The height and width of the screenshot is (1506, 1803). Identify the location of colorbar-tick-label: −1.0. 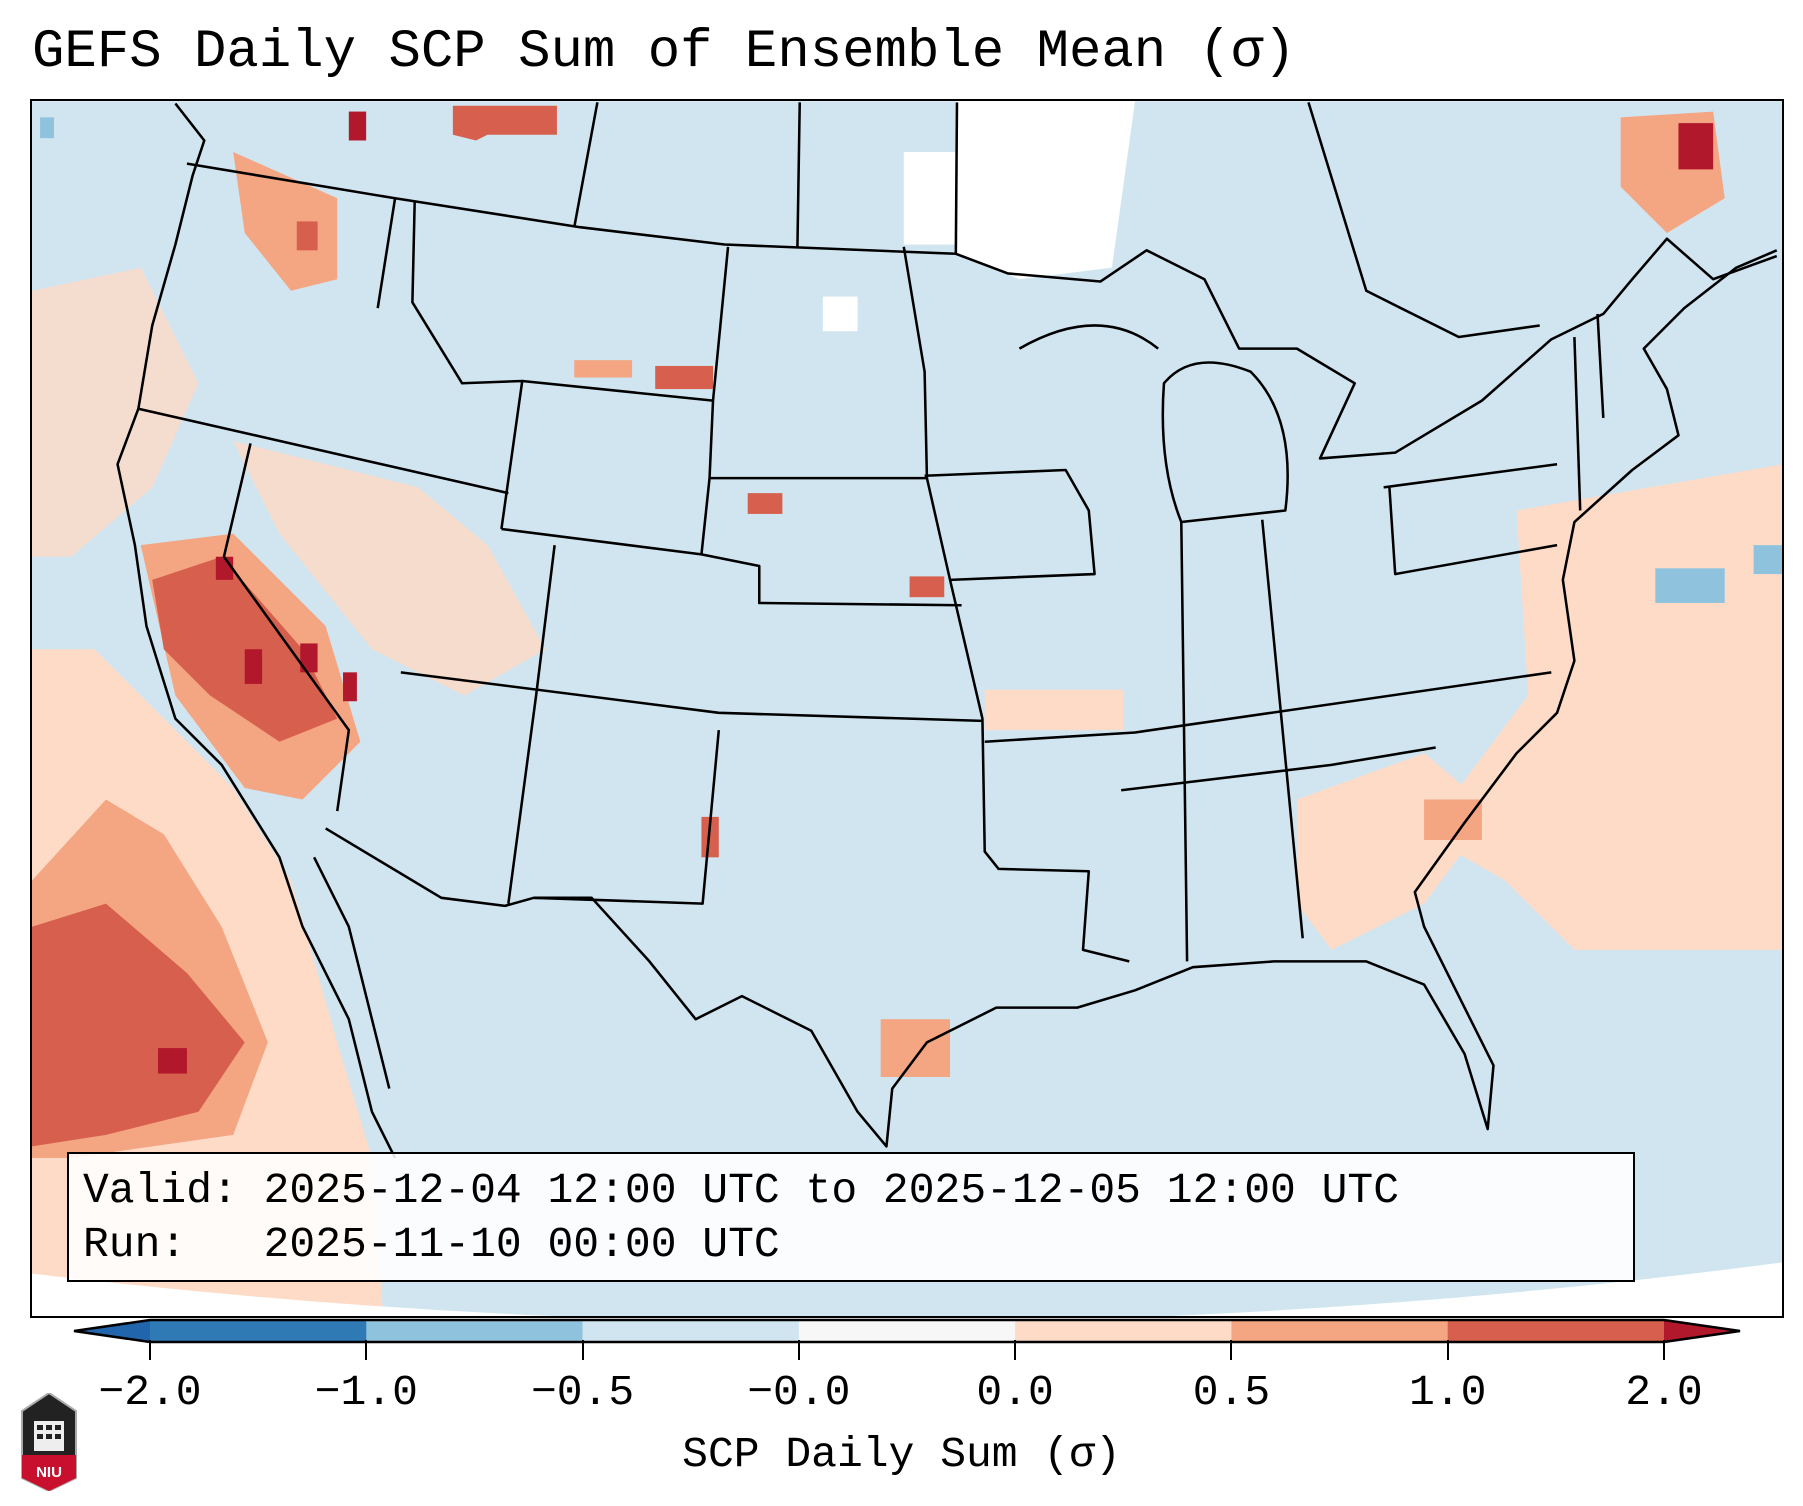
(366, 1392).